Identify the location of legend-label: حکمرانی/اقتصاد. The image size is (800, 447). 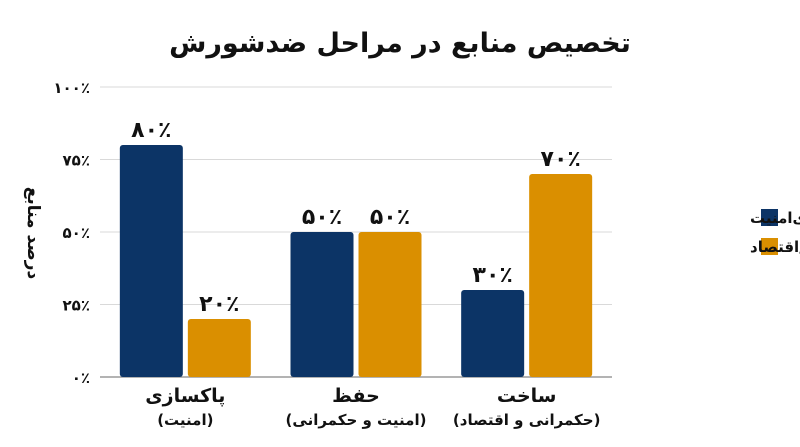
(775, 247).